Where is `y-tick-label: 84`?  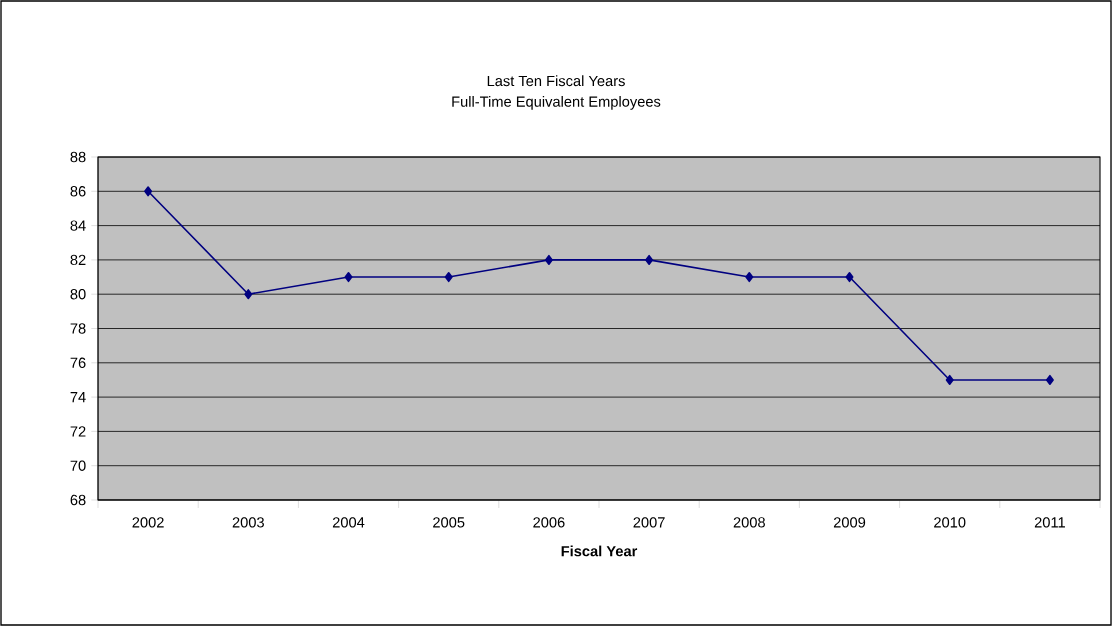
y-tick-label: 84 is located at coordinates (78, 225).